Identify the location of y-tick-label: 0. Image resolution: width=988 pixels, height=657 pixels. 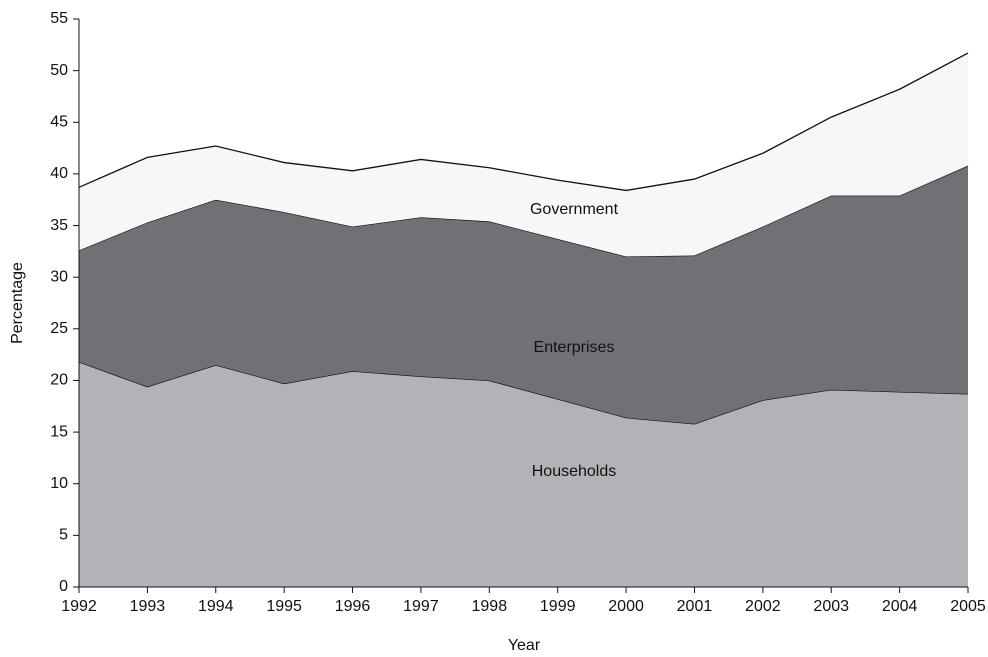
(63, 586).